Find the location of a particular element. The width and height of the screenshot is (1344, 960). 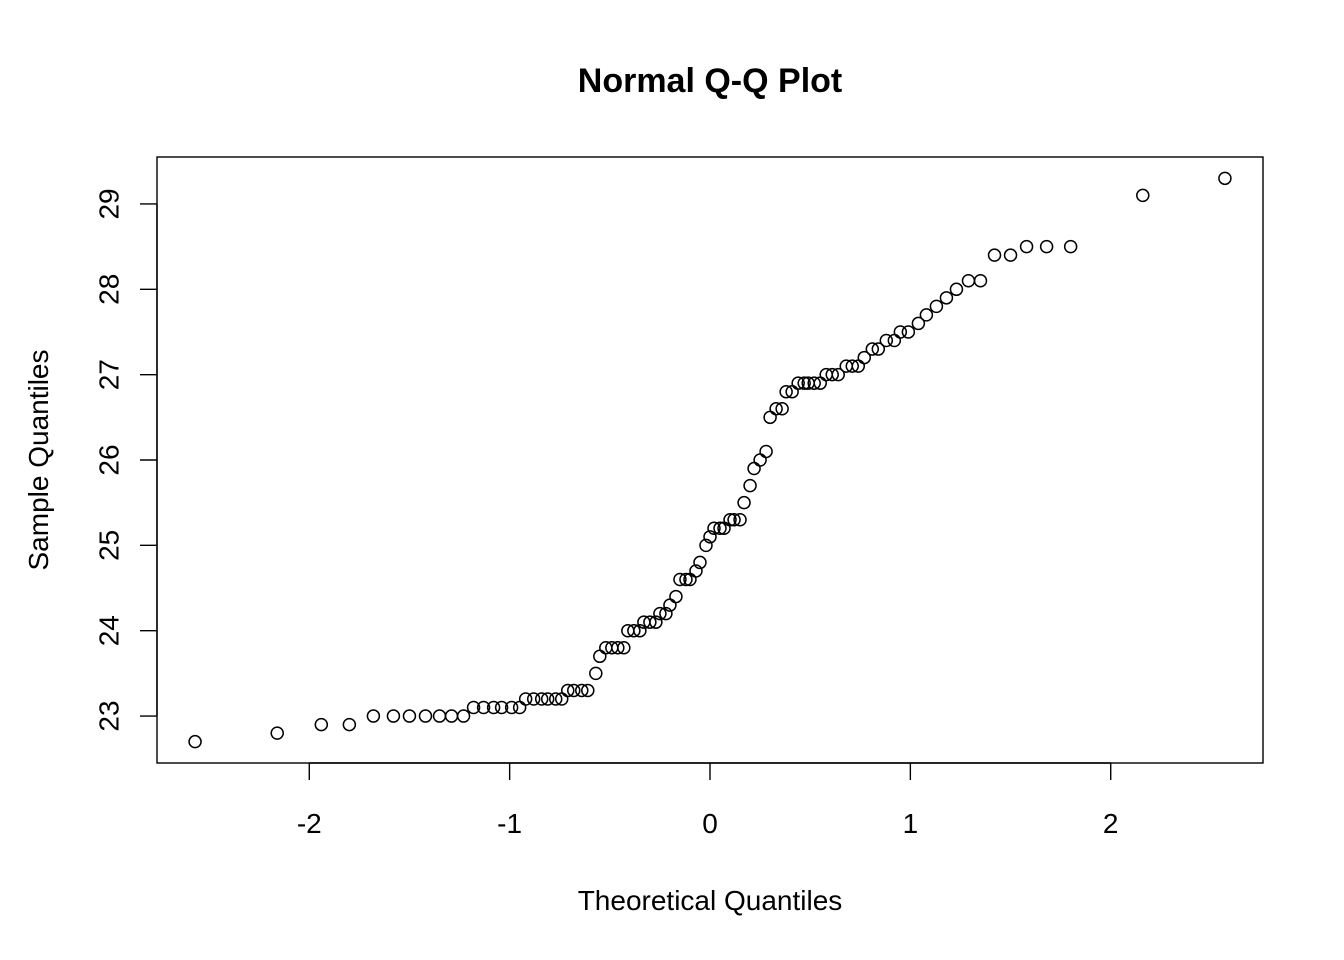

x-tick-label: 0 is located at coordinates (710, 823).